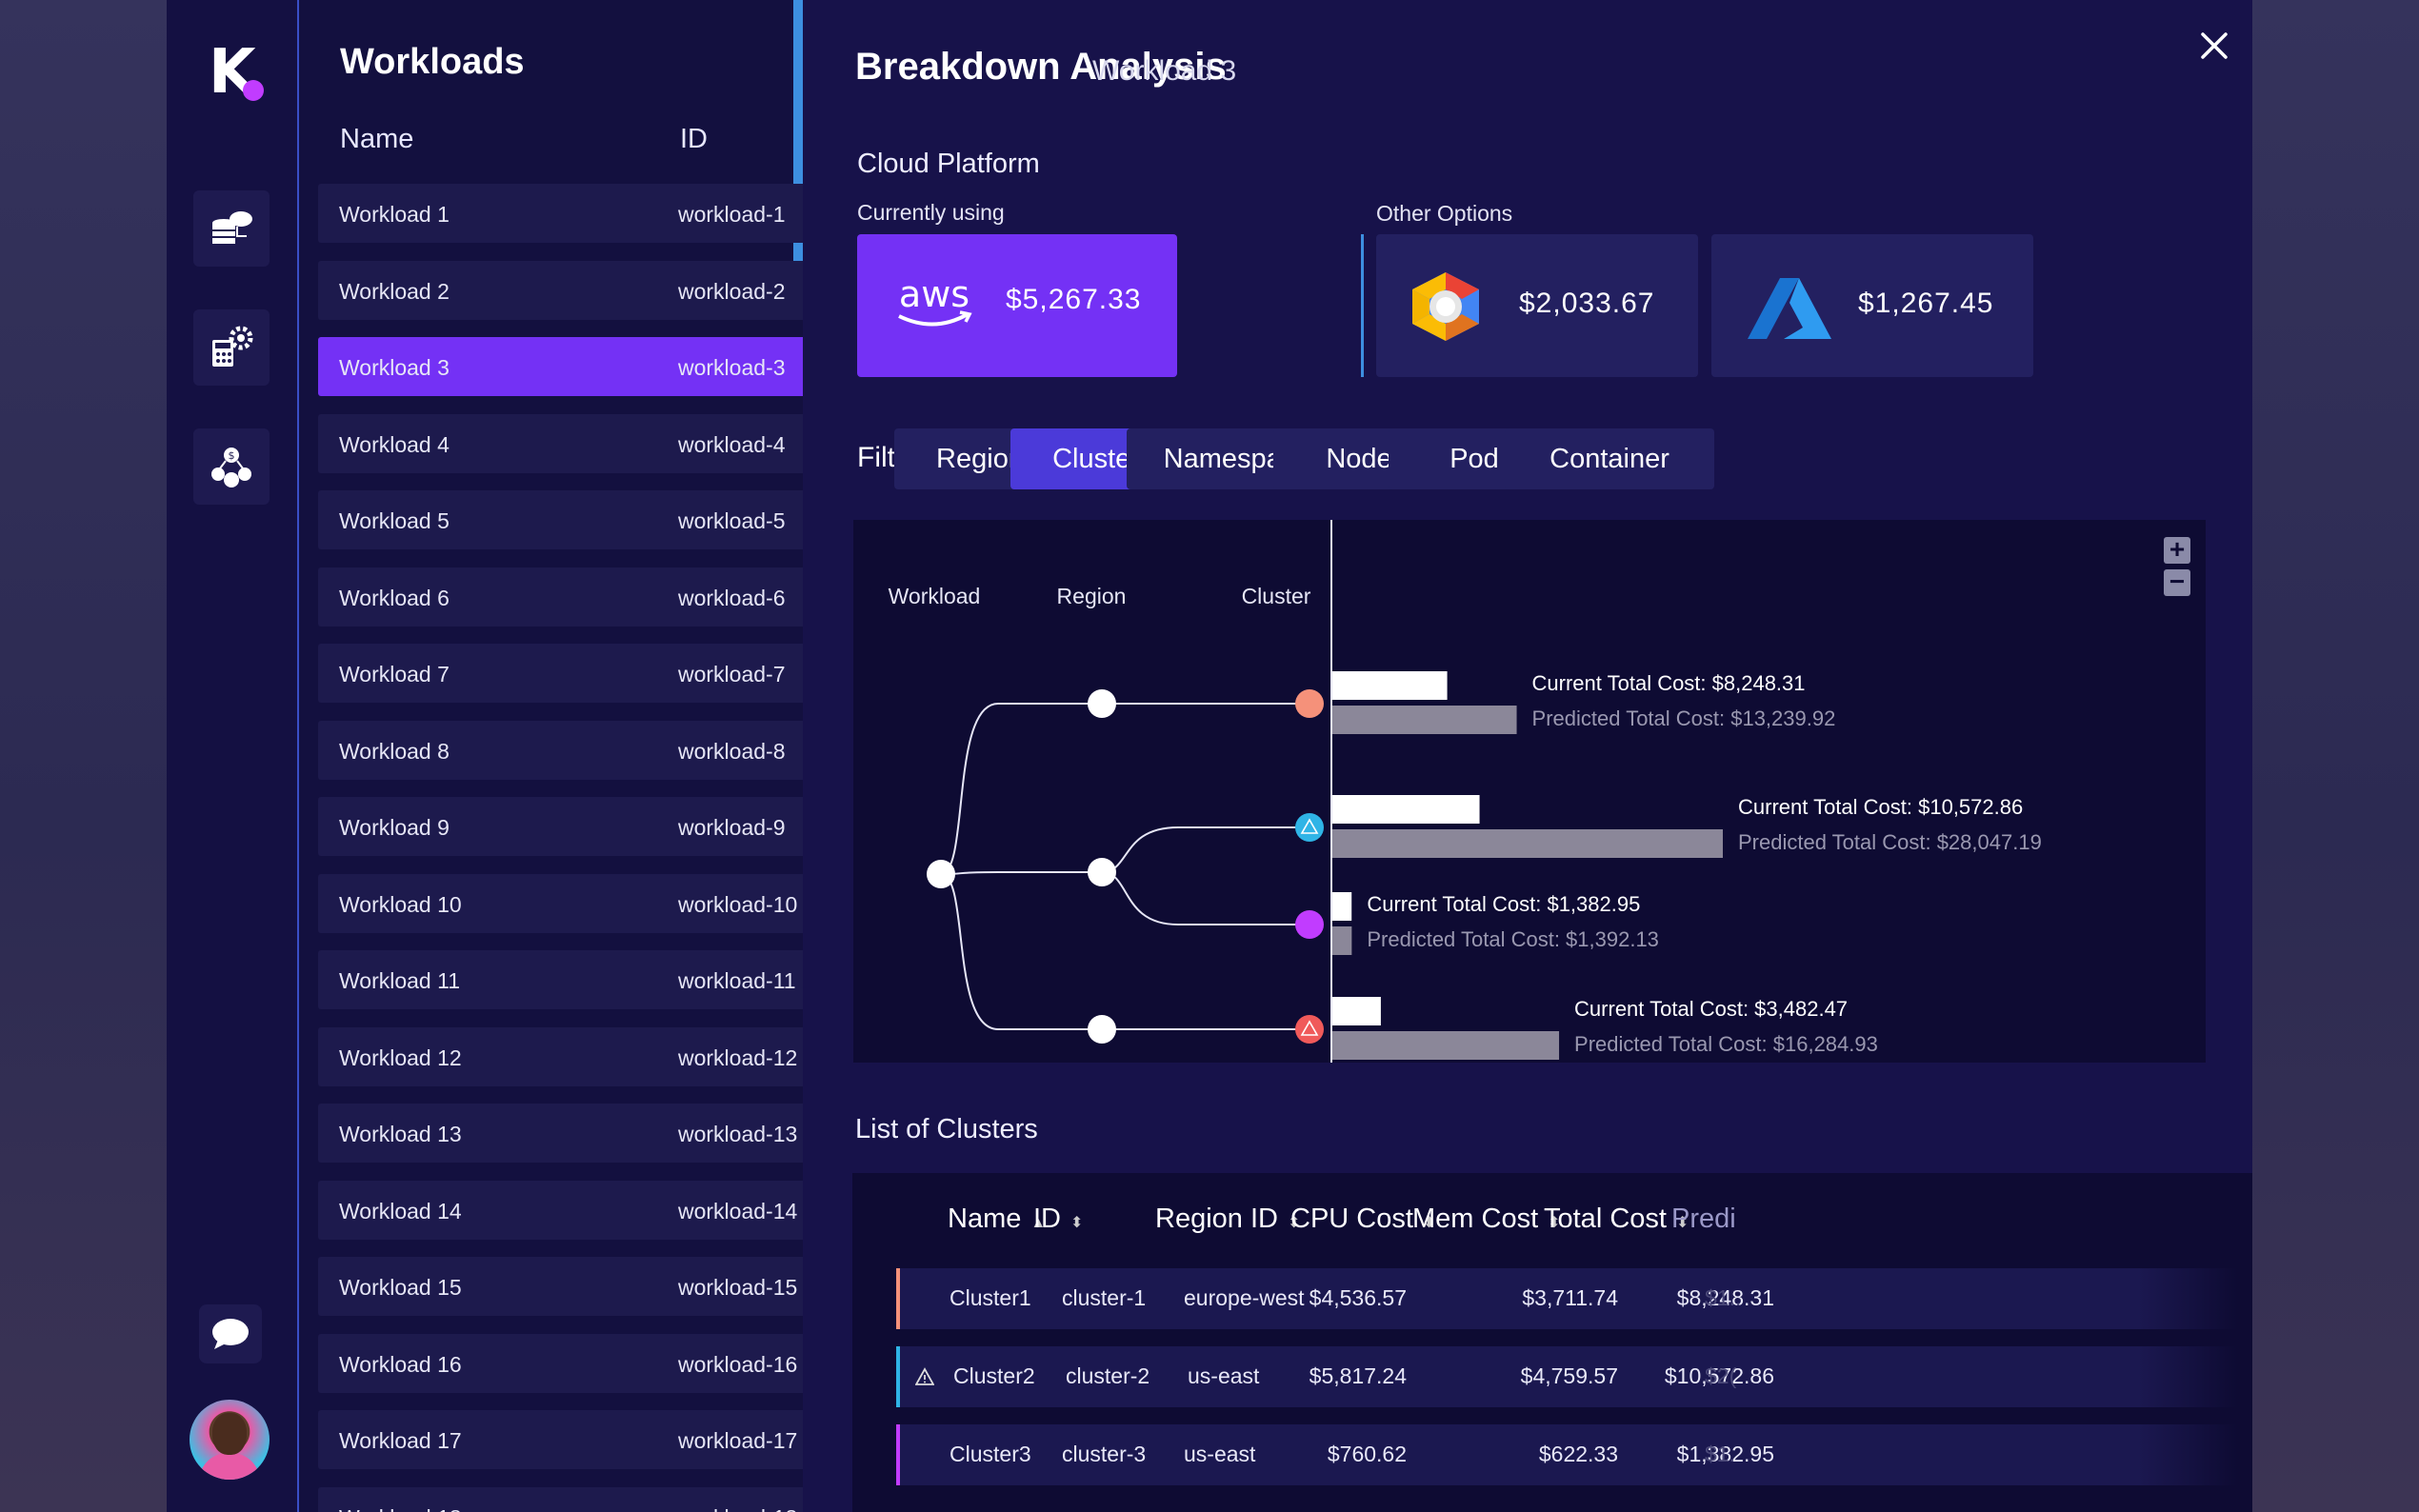 This screenshot has height=1512, width=2419. Describe the element at coordinates (732, 520) in the screenshot. I see `workload-id: workload-5` at that location.